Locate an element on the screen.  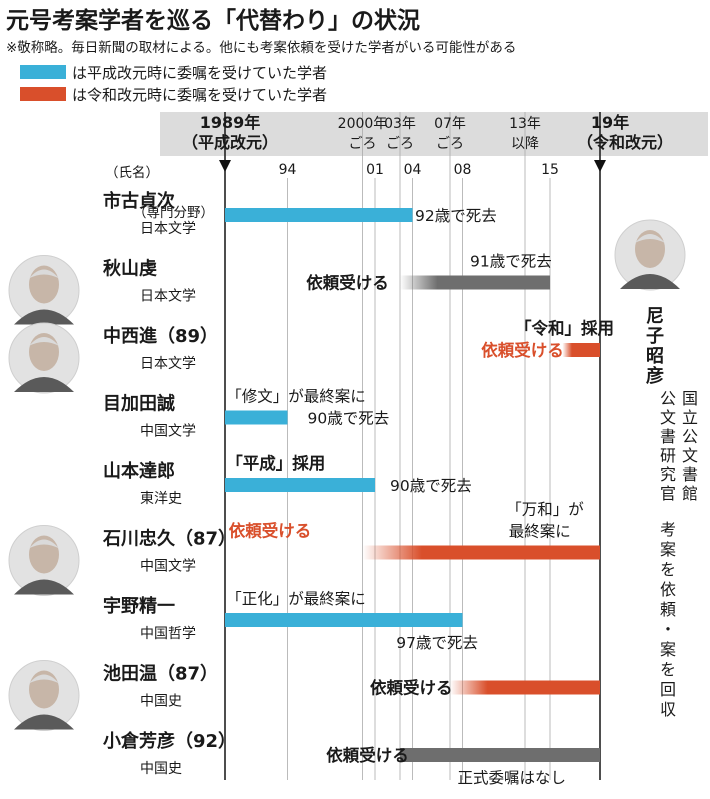
scholar-row: 石川忠久（87） 中国文学 依頼受ける 「万和」が最終案に is located at coordinates (351, 538).